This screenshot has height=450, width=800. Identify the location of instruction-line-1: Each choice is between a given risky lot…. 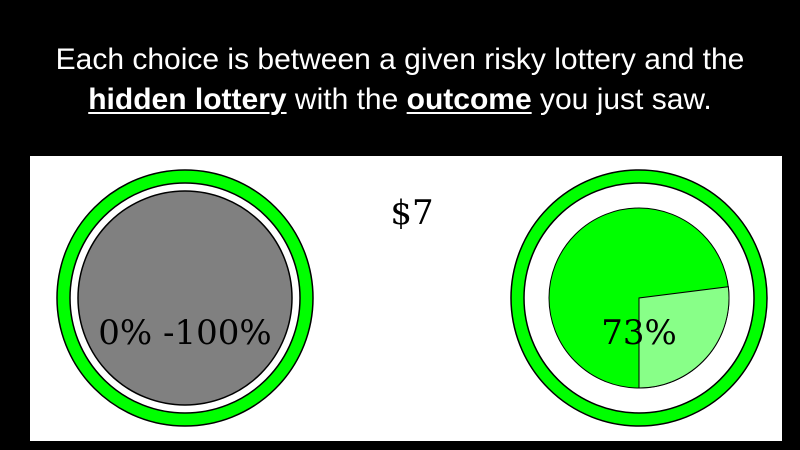
(400, 59).